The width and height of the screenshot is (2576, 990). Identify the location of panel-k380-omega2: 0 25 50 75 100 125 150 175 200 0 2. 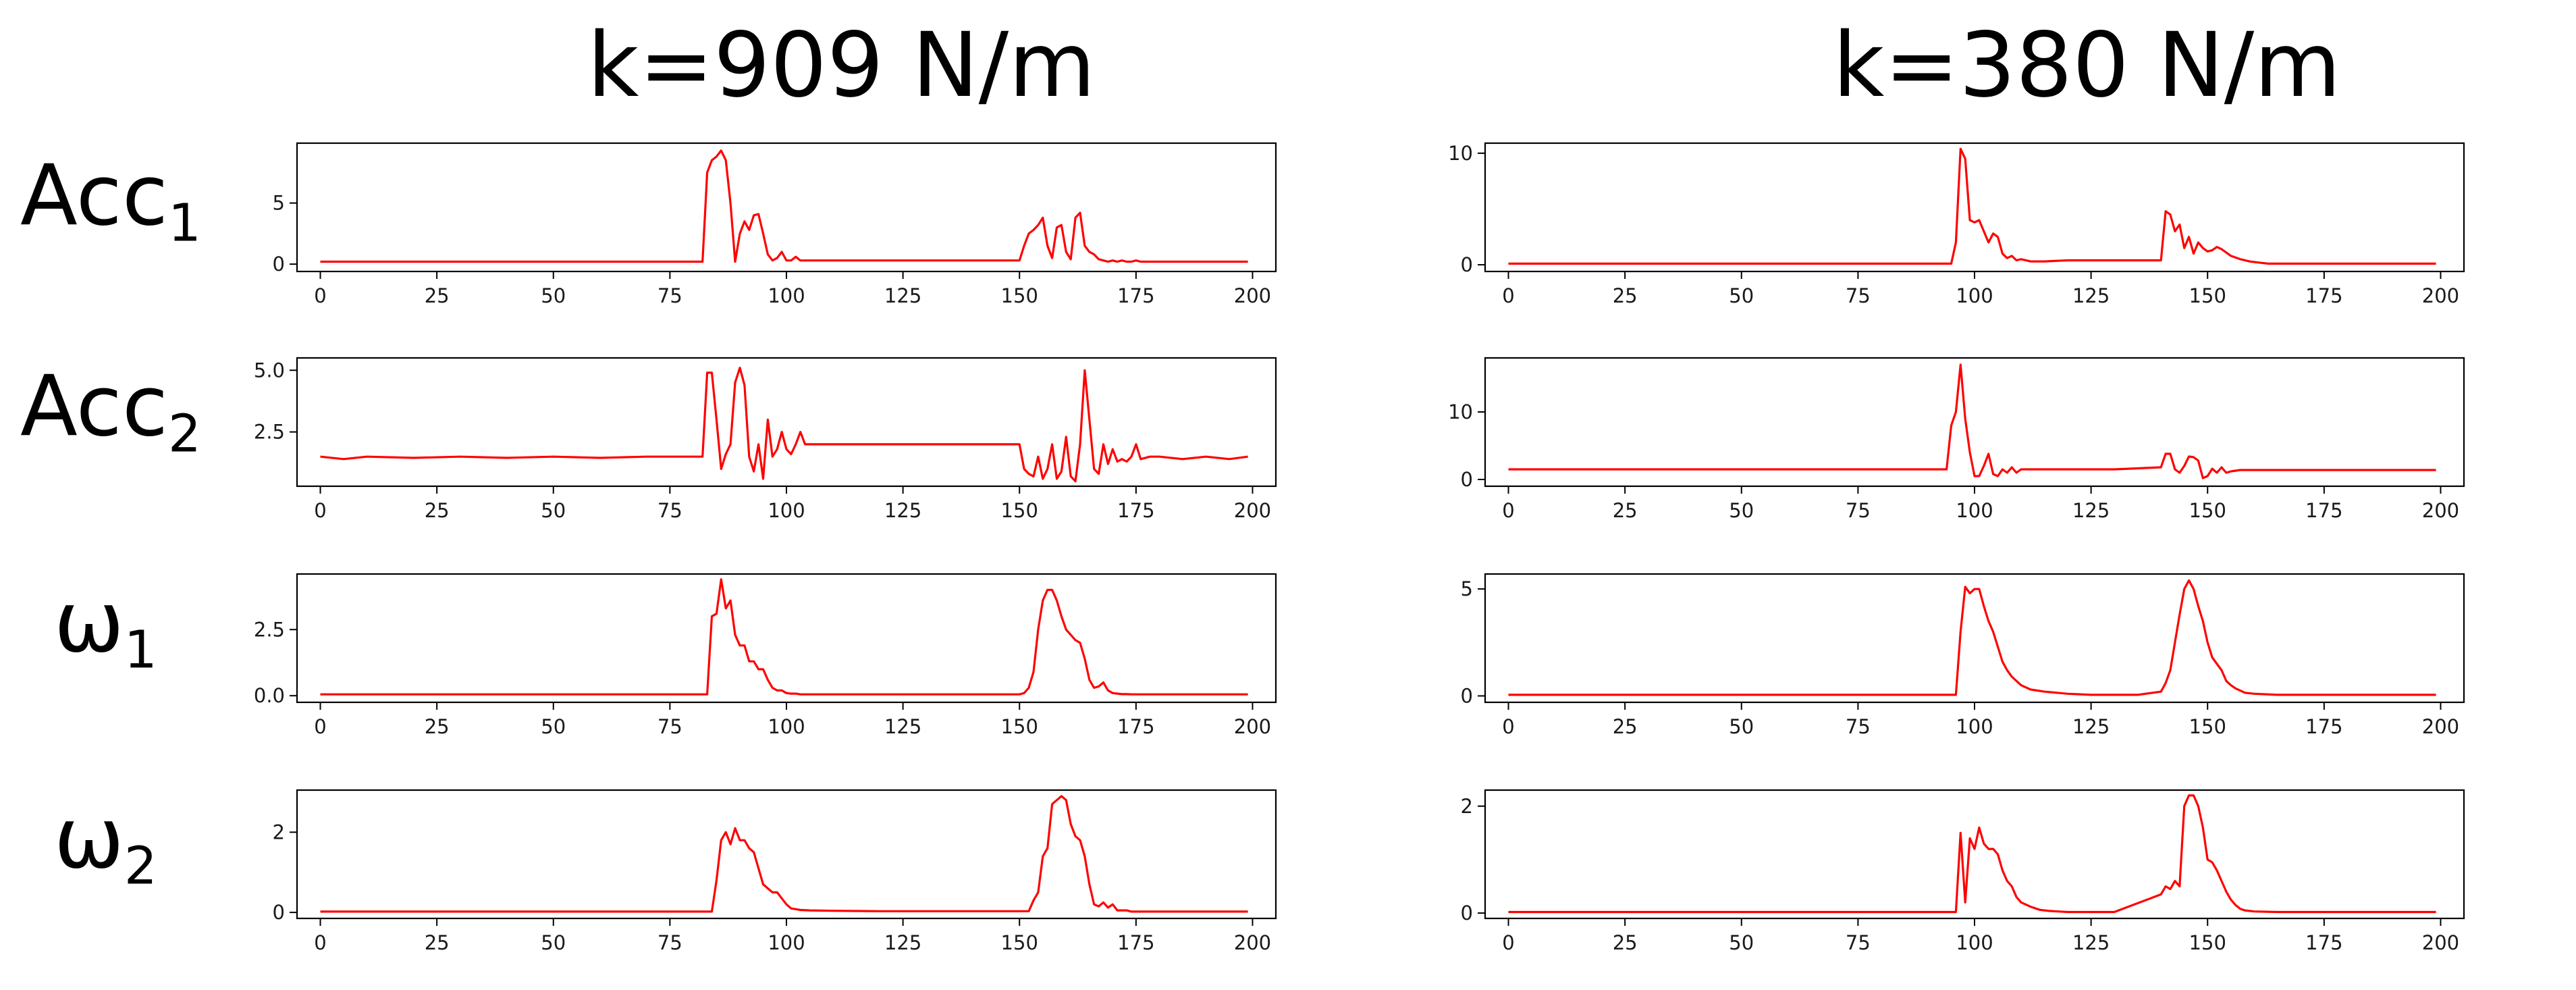
(1963, 871).